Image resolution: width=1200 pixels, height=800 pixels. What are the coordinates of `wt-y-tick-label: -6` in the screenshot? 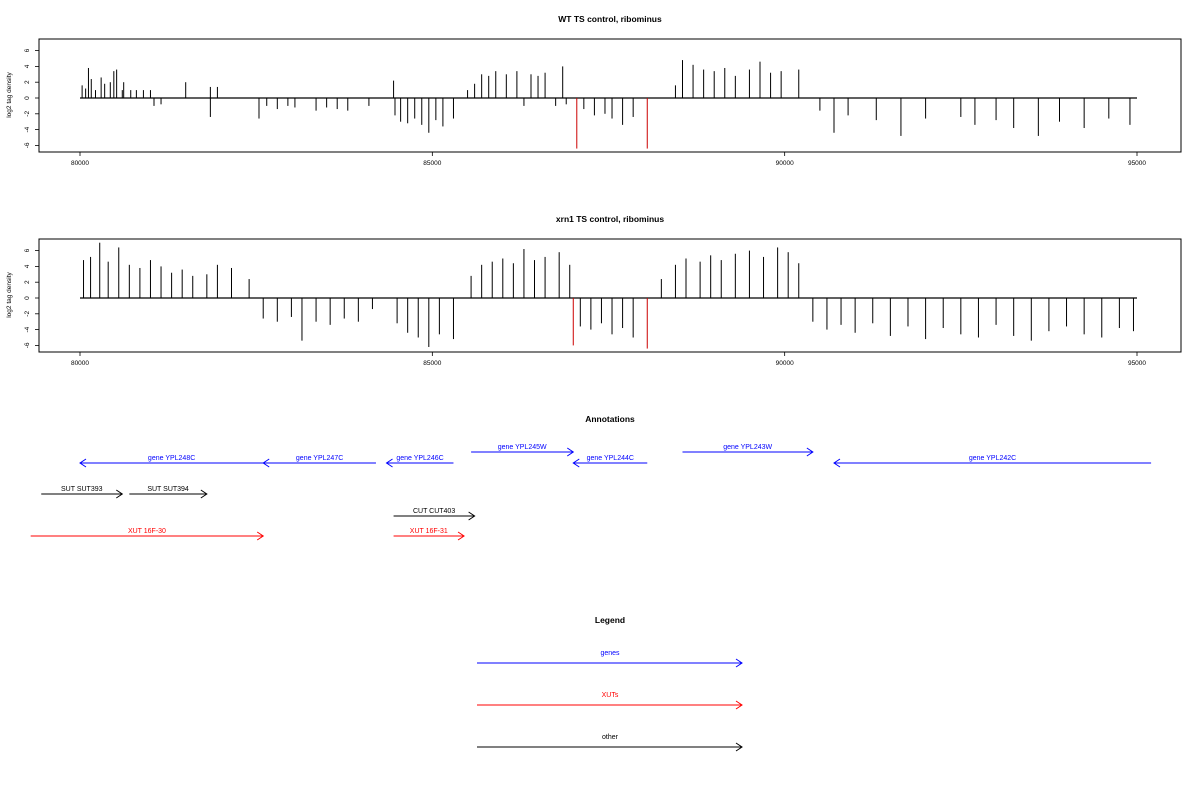 It's located at (27, 145).